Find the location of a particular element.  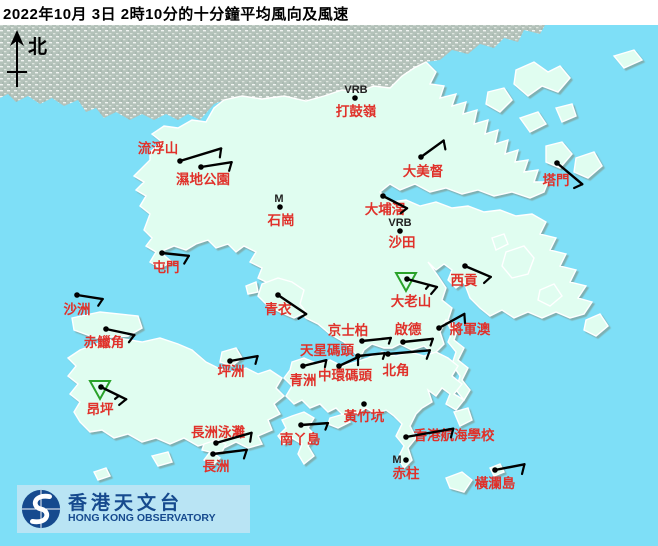

wind-station-label: 南丫島 is located at coordinates (300, 439).